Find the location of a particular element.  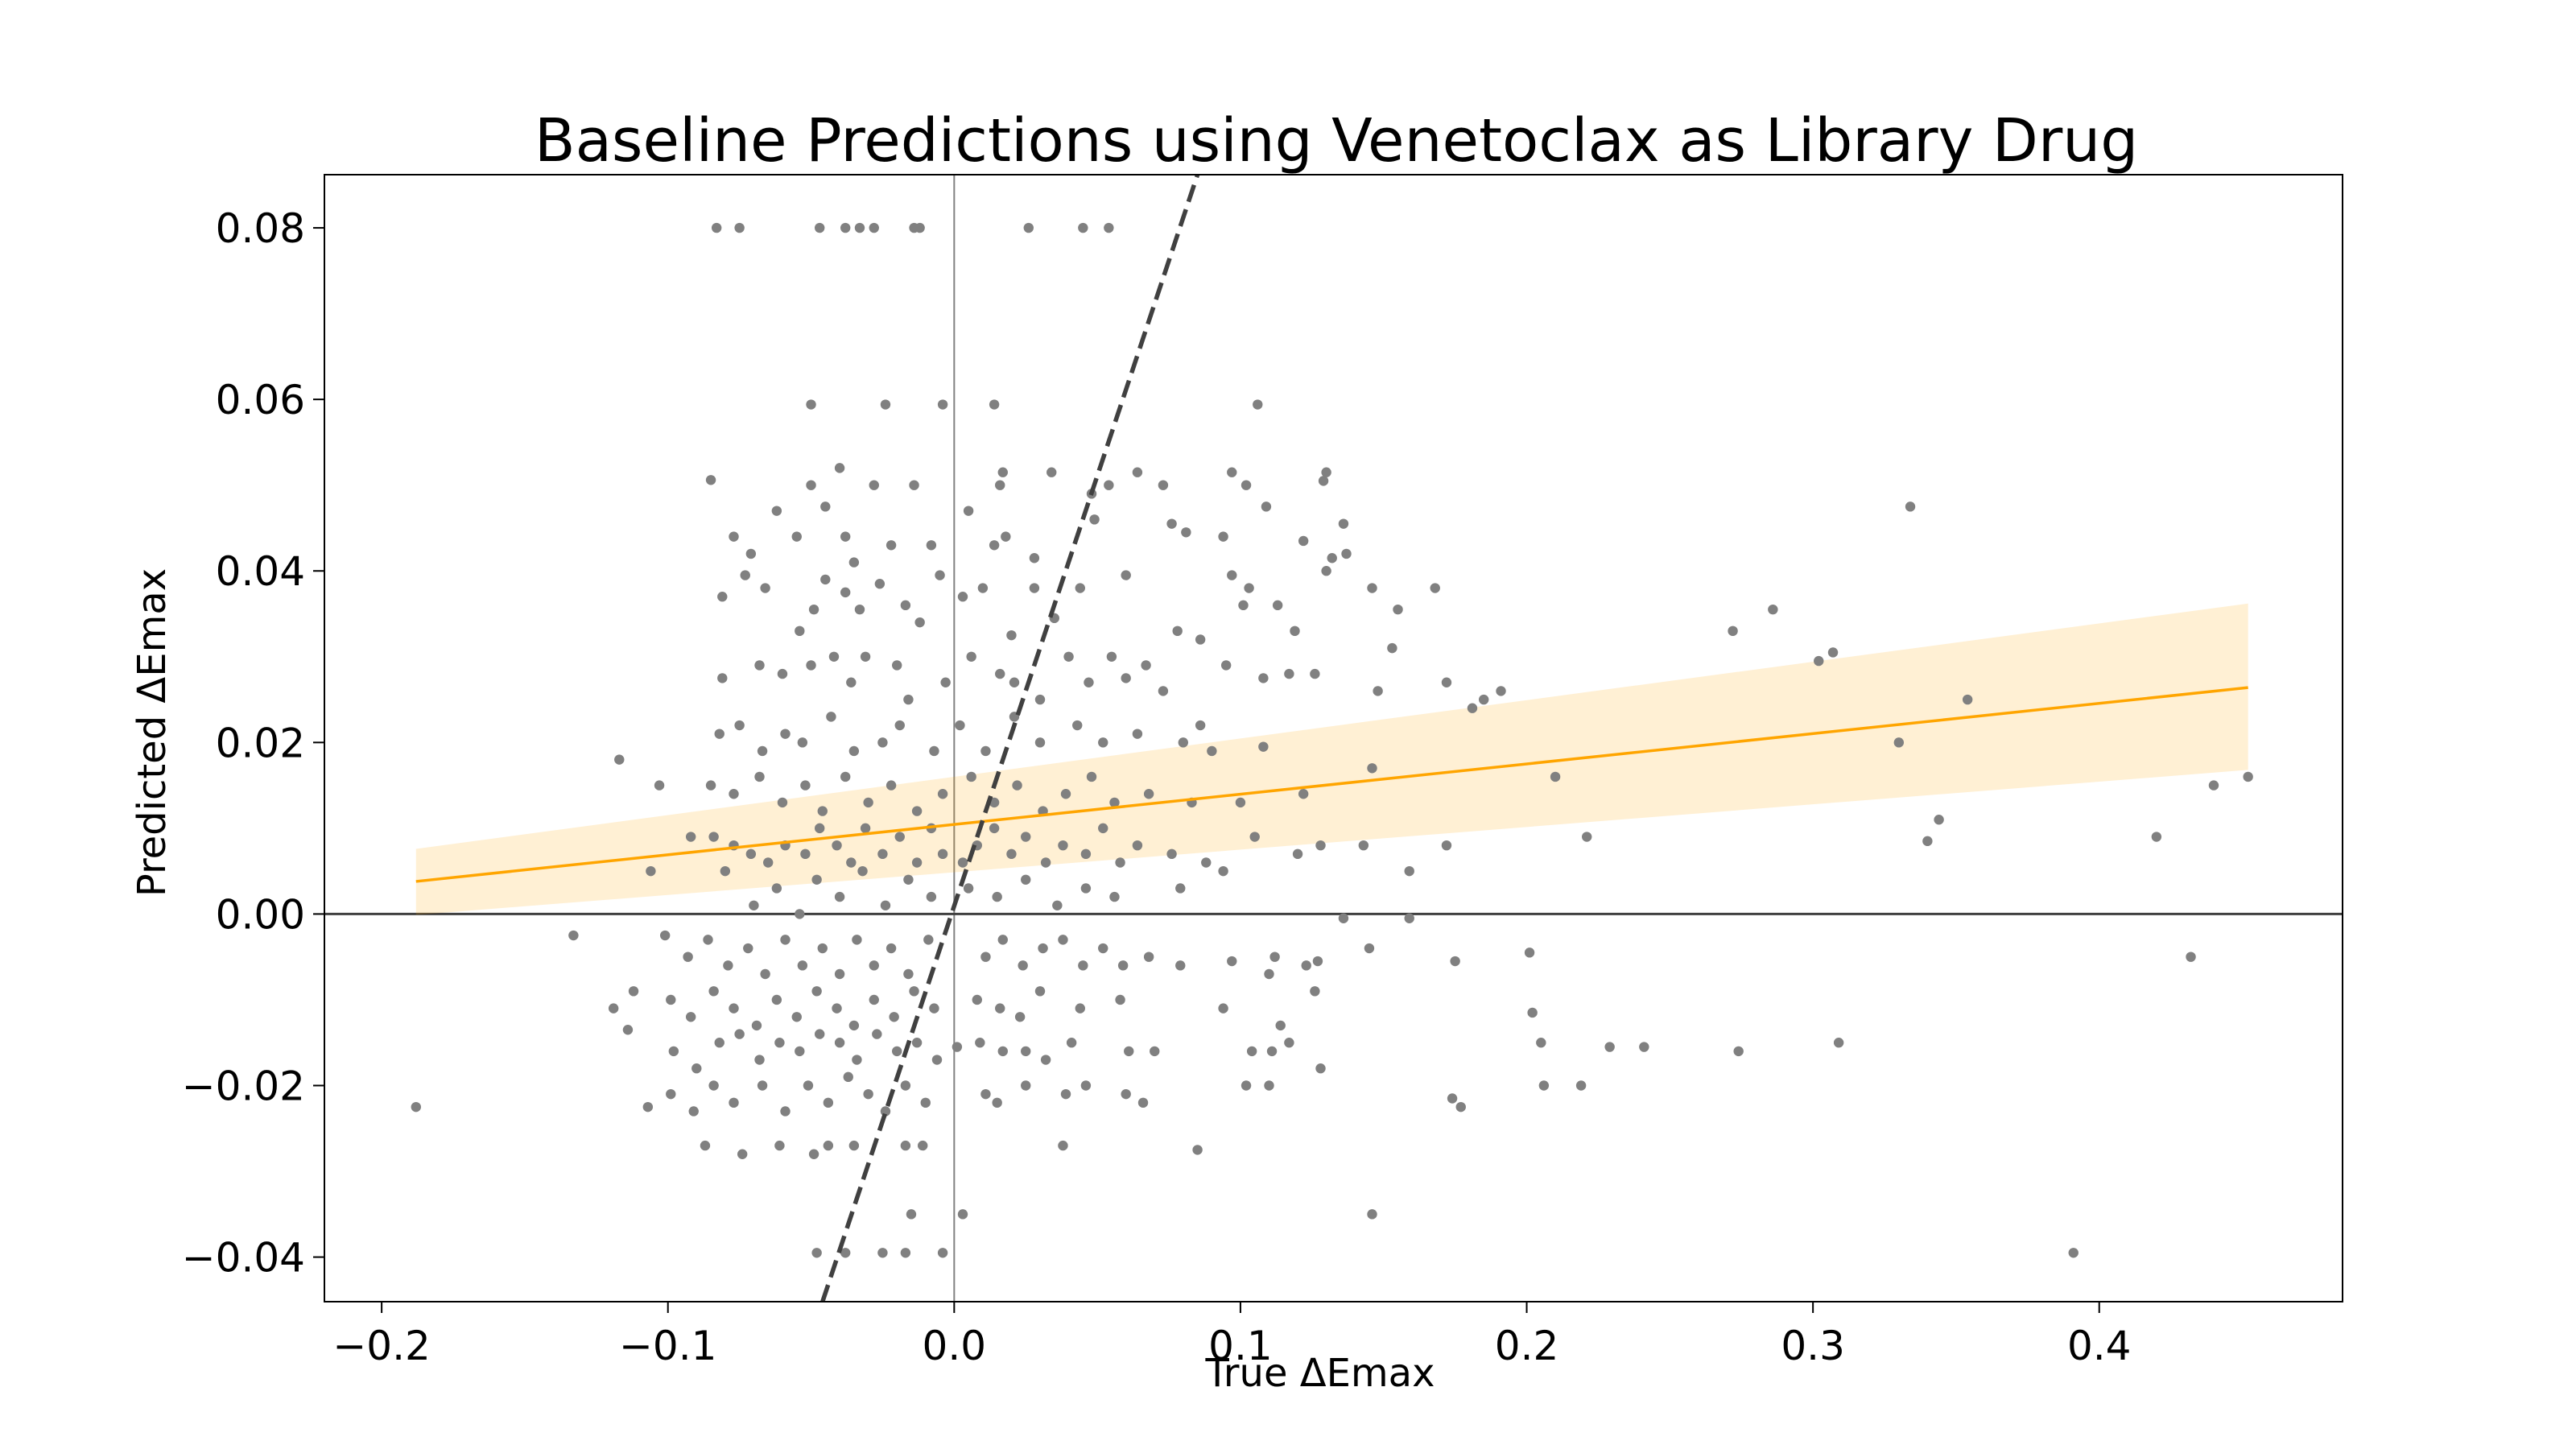

x-axis: −0.2 −0.1 0.0 0.1 0.2 0.3 0.4 is located at coordinates (1232, 1335).